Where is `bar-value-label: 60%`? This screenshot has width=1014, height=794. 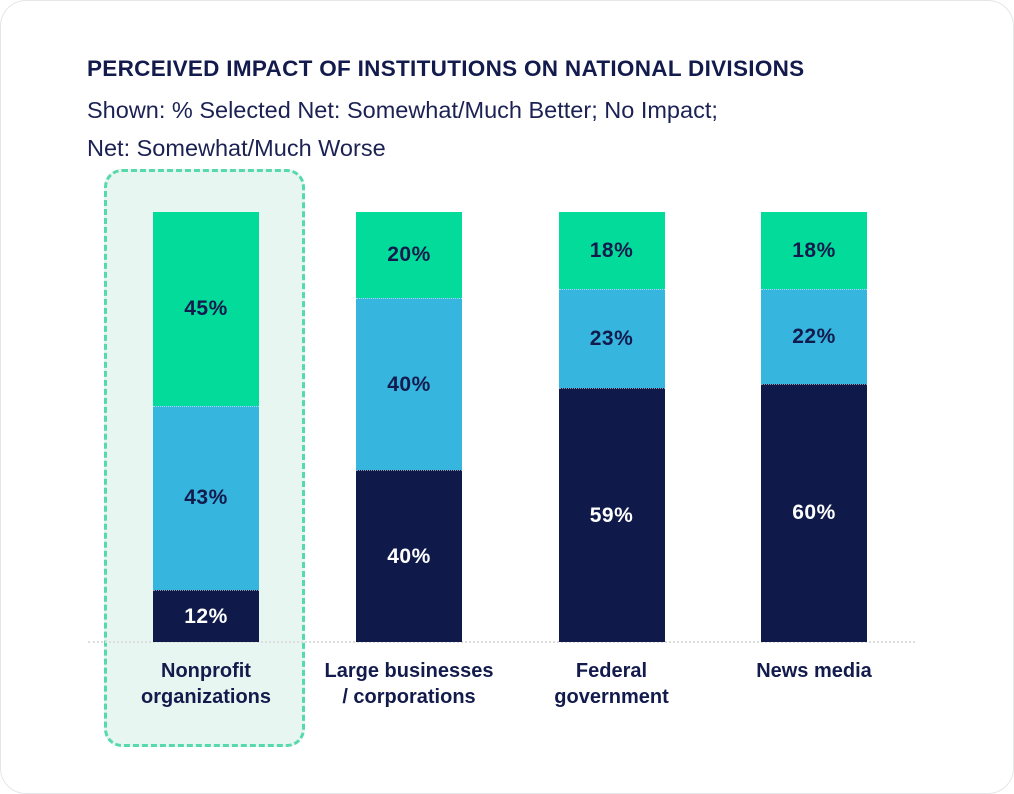
bar-value-label: 60% is located at coordinates (814, 513).